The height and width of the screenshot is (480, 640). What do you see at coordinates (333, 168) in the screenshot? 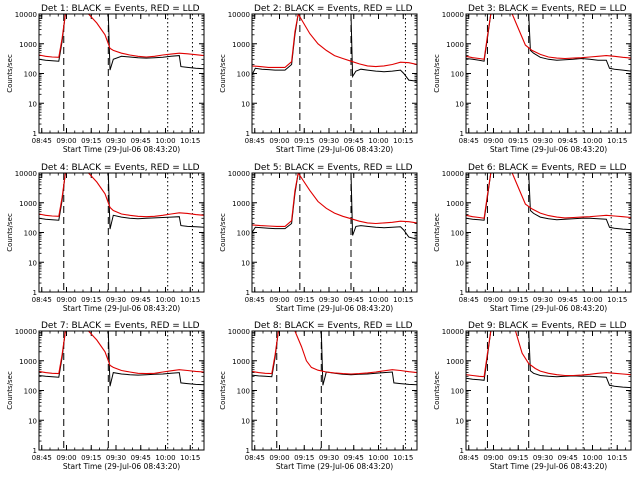
I see `chart-title: Det 5: BLACK = Events, RED = LLD` at bounding box center [333, 168].